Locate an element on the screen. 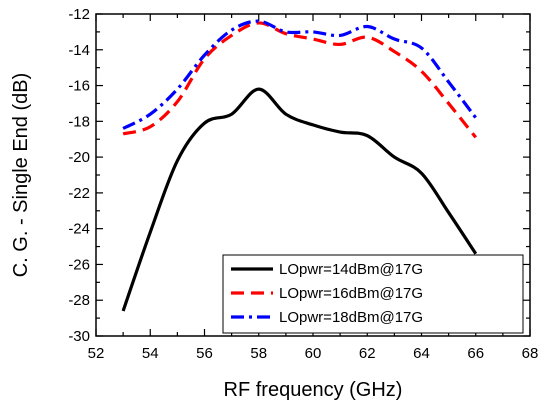 This screenshot has height=408, width=538. y-tick-label: -22 is located at coordinates (79, 193).